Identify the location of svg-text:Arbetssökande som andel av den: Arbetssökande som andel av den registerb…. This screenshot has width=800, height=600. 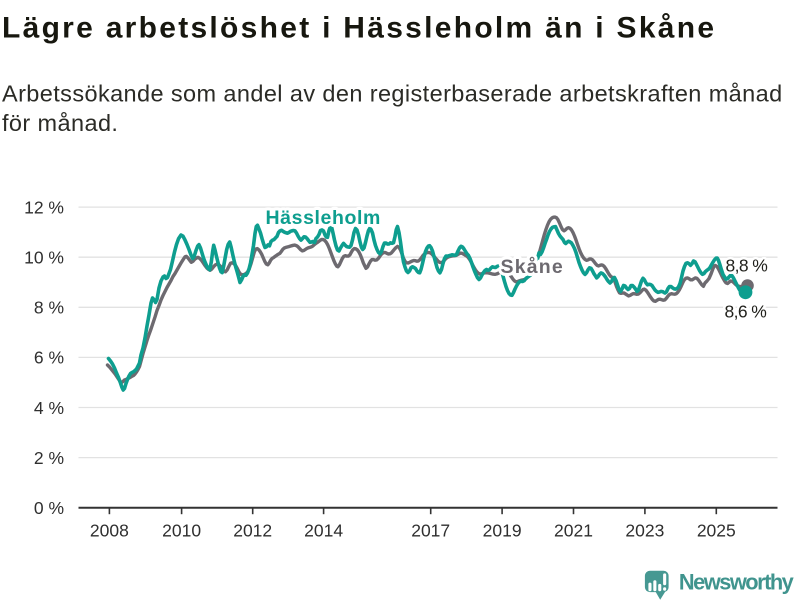
(392, 94).